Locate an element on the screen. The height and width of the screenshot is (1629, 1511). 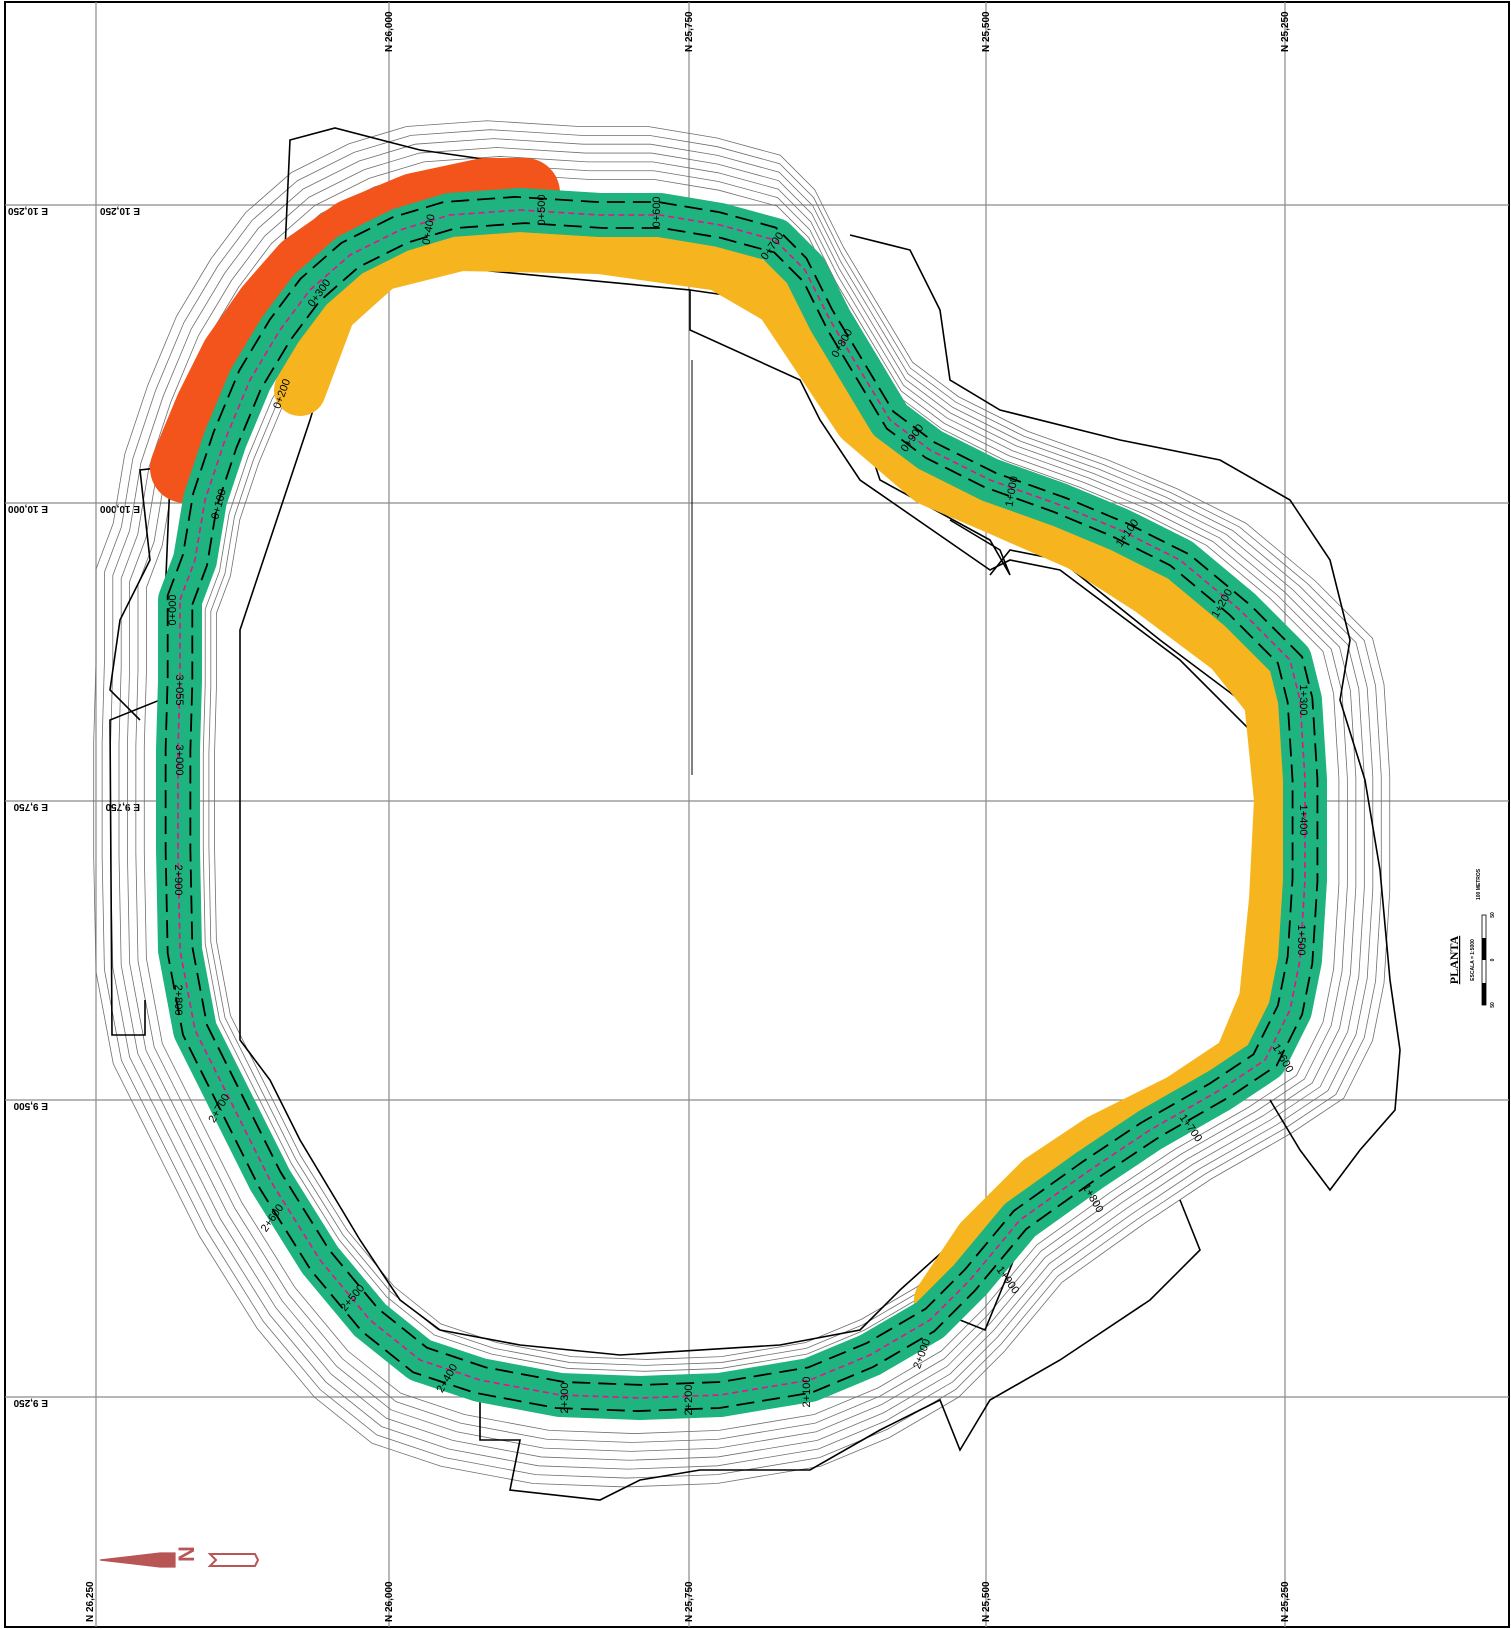
station-label: 2+300 is located at coordinates (565, 1398).